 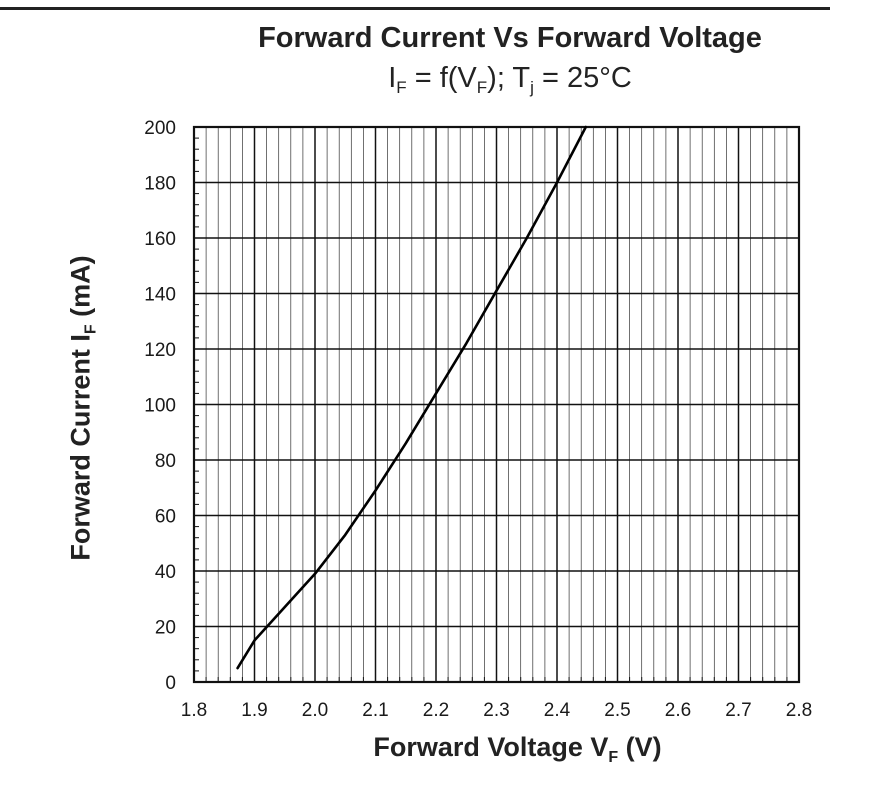 I want to click on y-axis-label-main: Forward Current I, so click(x=80, y=447).